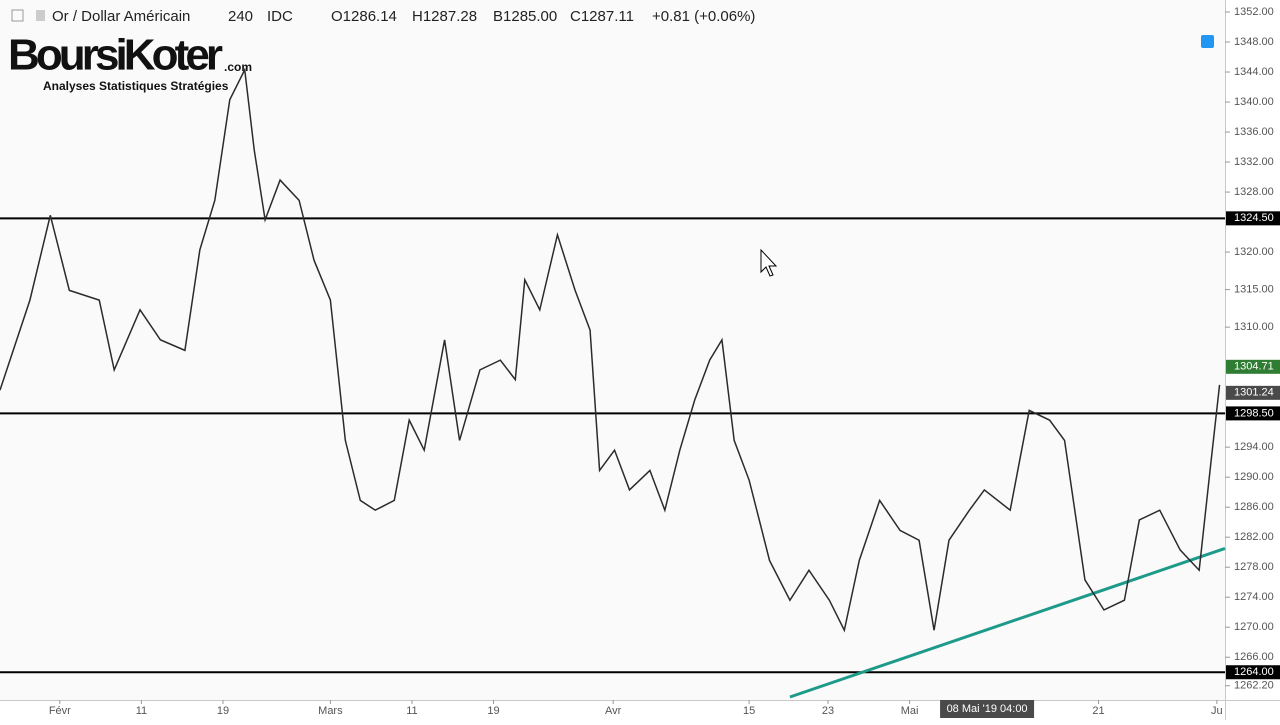 This screenshot has width=1280, height=725. Describe the element at coordinates (136, 86) in the screenshot. I see `logo-tagline: Analyses Statistiques Stratégies` at that location.